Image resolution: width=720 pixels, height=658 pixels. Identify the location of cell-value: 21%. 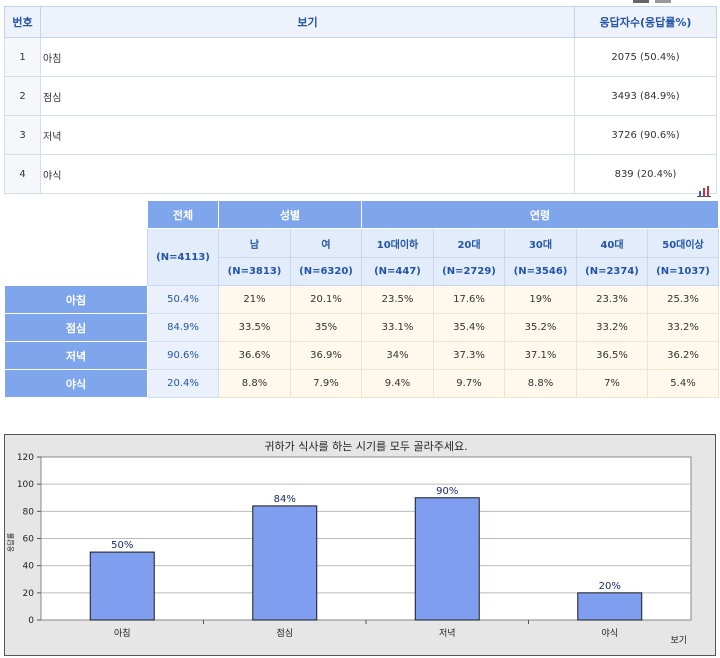
(254, 299).